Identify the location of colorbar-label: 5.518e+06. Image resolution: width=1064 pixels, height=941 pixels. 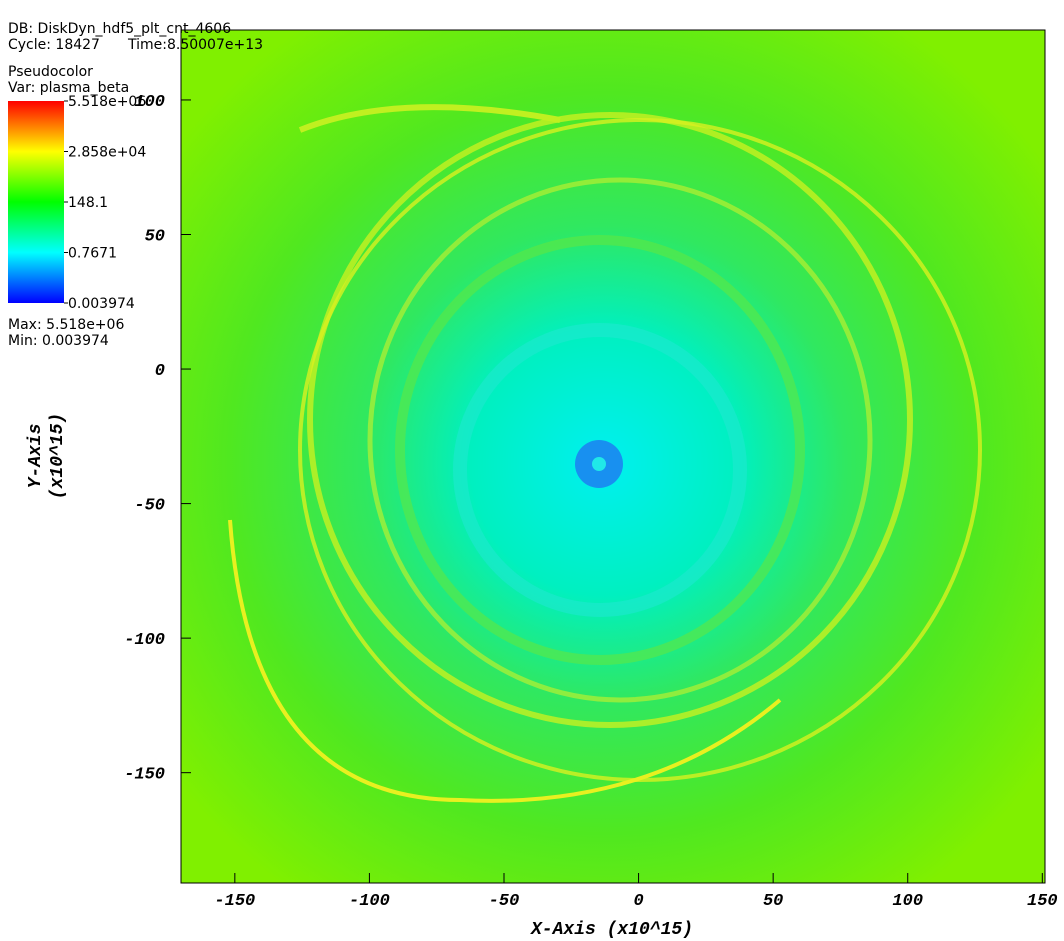
(107, 102).